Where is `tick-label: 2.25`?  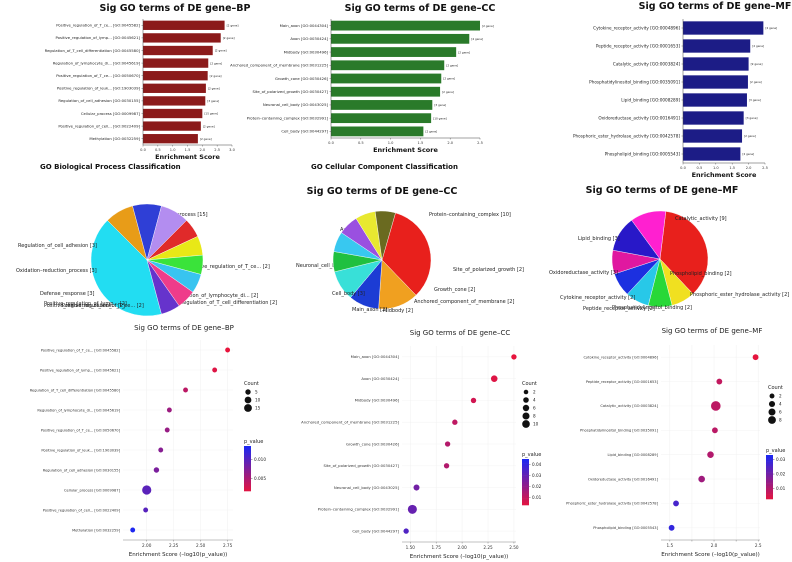 tick-label: 2.25 is located at coordinates (488, 547).